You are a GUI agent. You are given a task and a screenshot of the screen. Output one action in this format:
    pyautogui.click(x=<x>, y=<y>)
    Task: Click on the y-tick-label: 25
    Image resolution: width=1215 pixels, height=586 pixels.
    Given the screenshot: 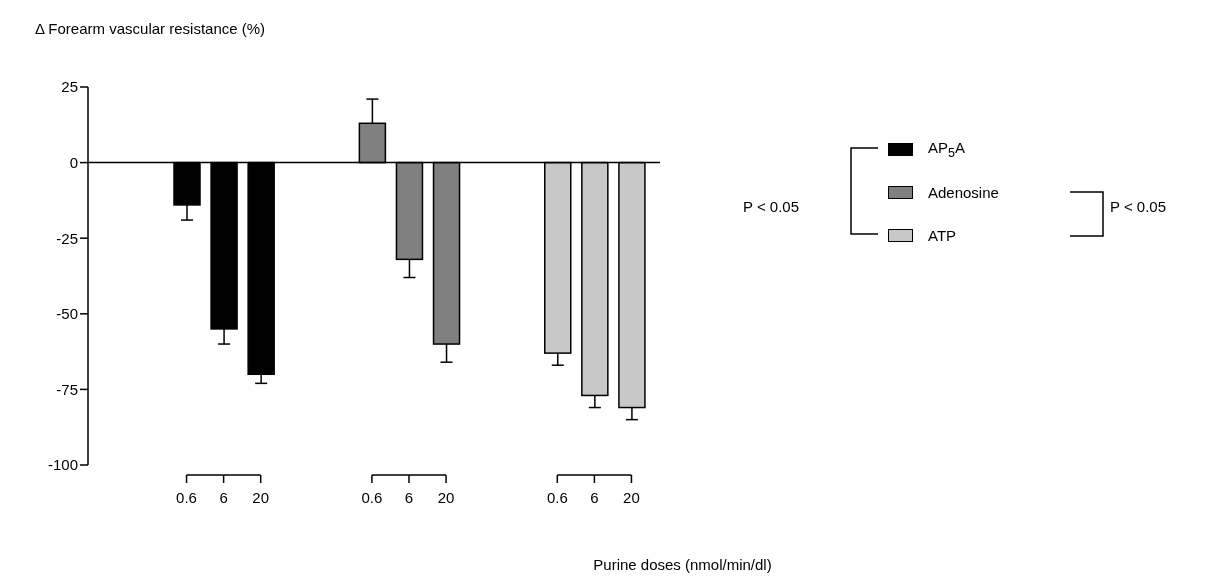 What is the action you would take?
    pyautogui.click(x=69, y=87)
    